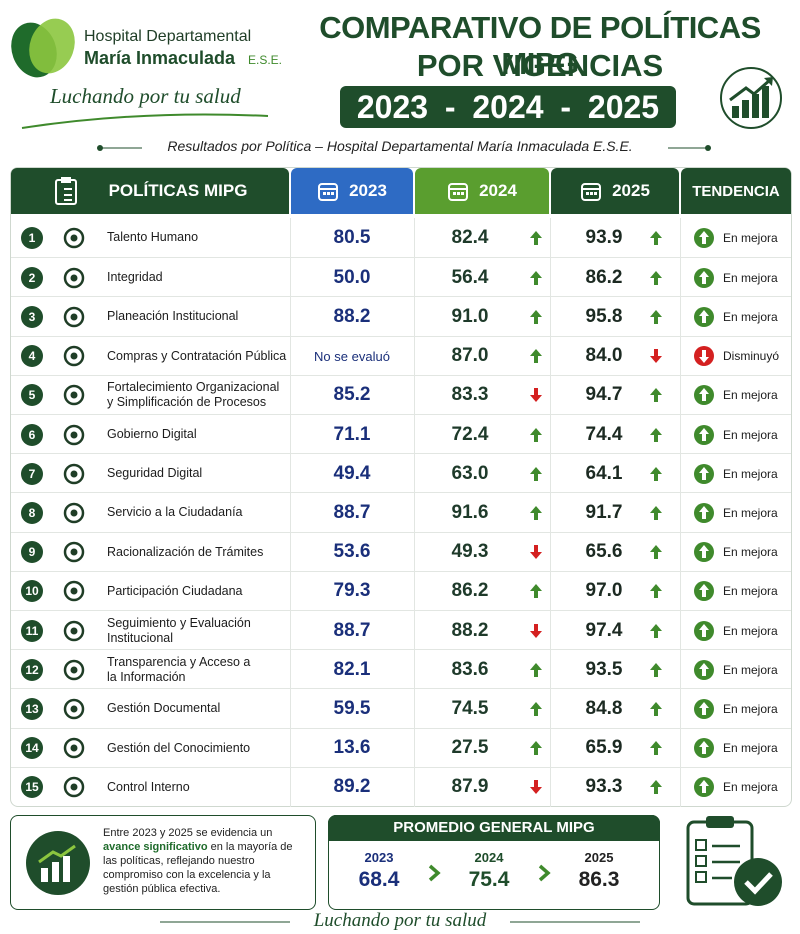 The image size is (800, 934). Describe the element at coordinates (146, 676) in the screenshot. I see `policy-name-line: la Información` at that location.